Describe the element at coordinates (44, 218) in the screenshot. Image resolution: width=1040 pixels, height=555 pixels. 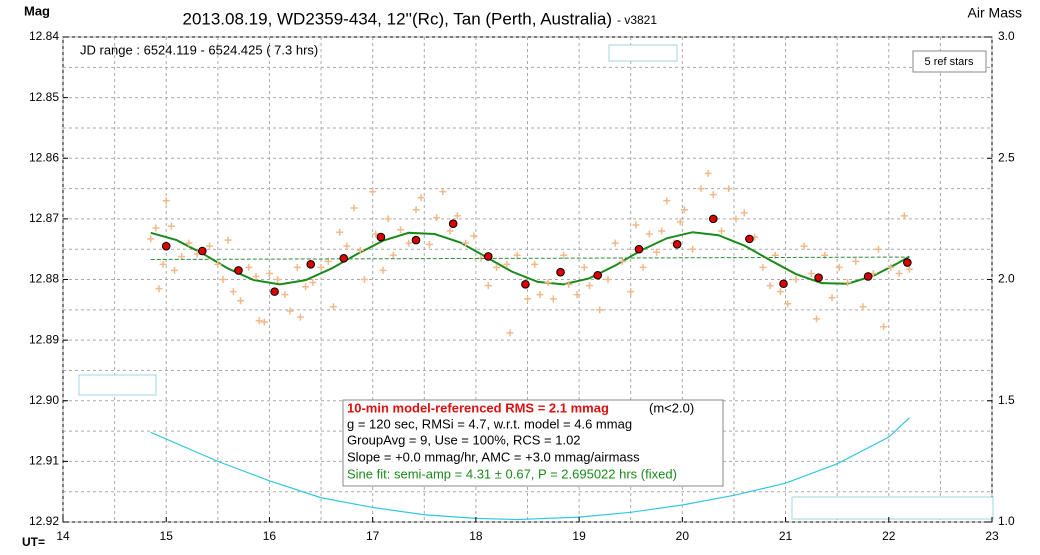
I see `y-tick-label: 12.87` at that location.